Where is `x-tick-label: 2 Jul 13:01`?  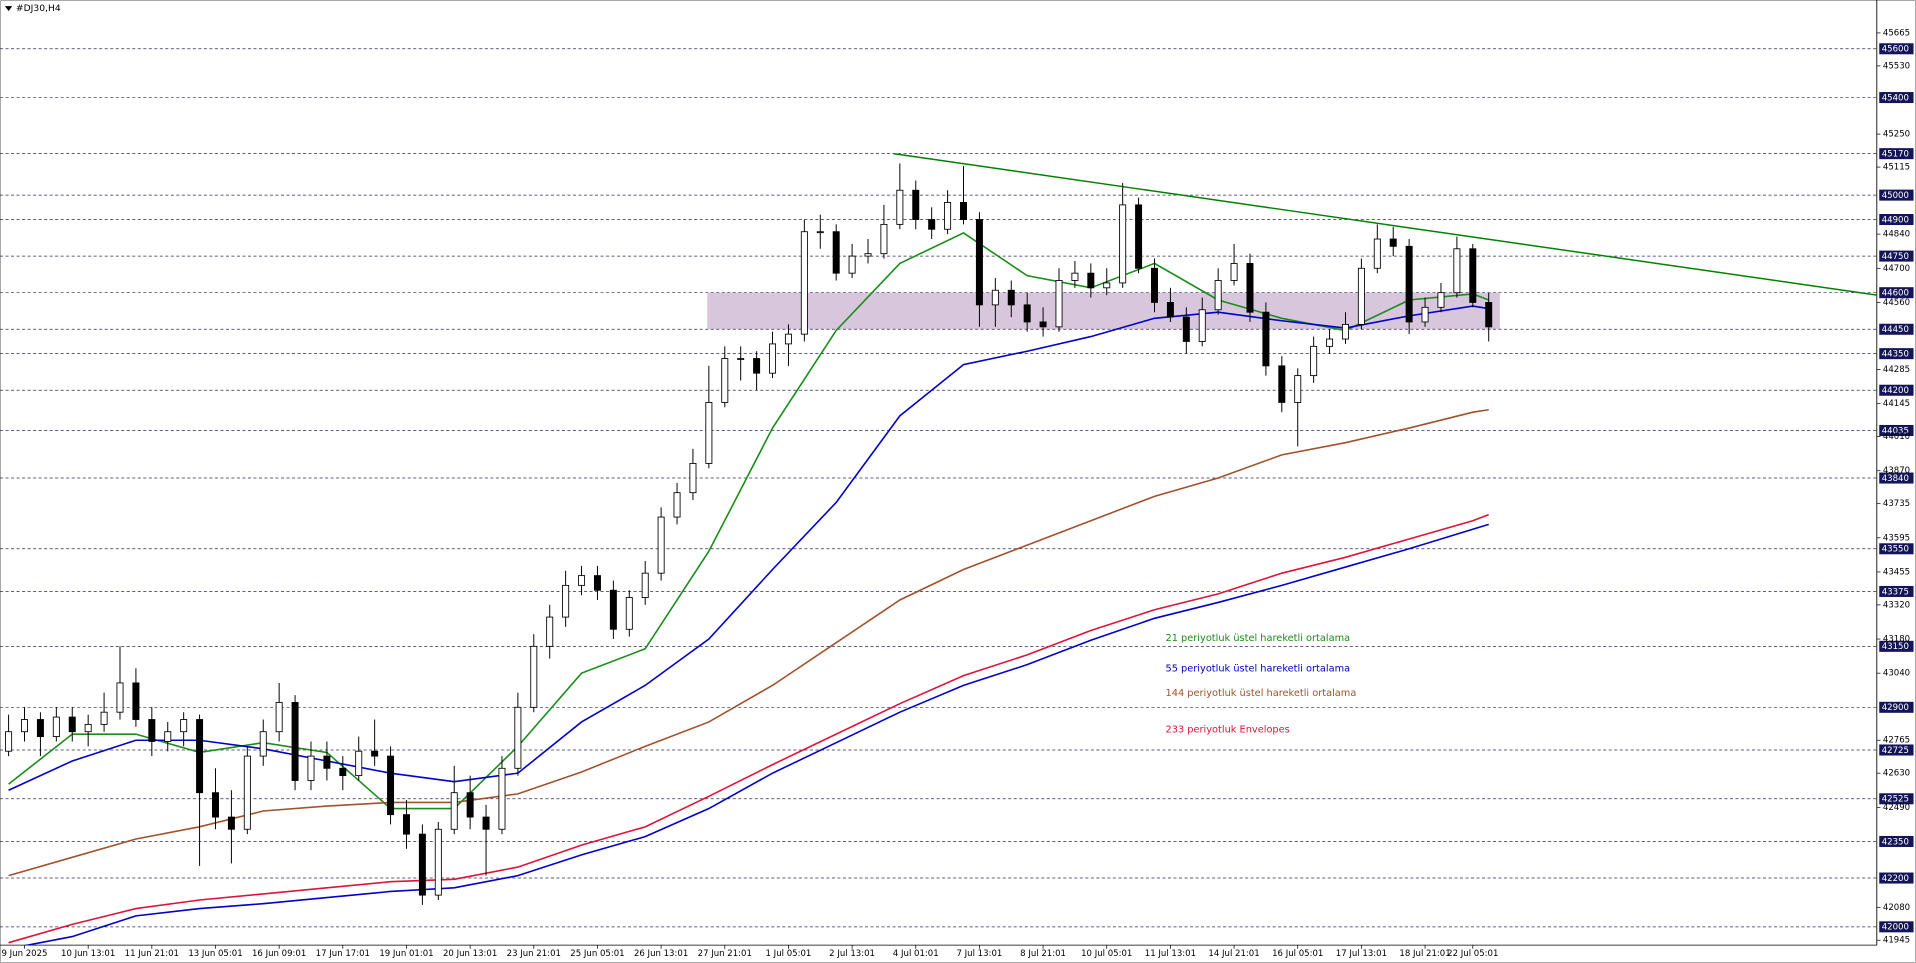 x-tick-label: 2 Jul 13:01 is located at coordinates (852, 954).